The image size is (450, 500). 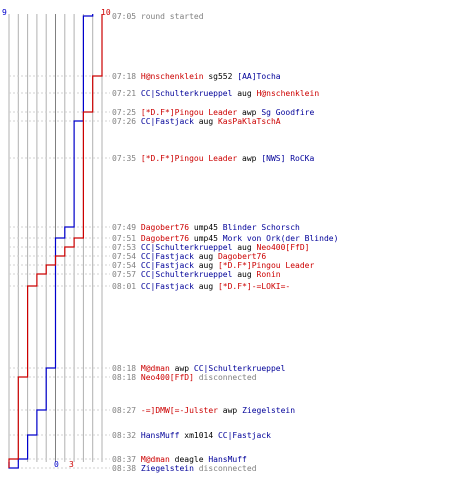 I want to click on kill-log-row: 08:37 M@dman deagle HansMuff, so click(x=179, y=459).